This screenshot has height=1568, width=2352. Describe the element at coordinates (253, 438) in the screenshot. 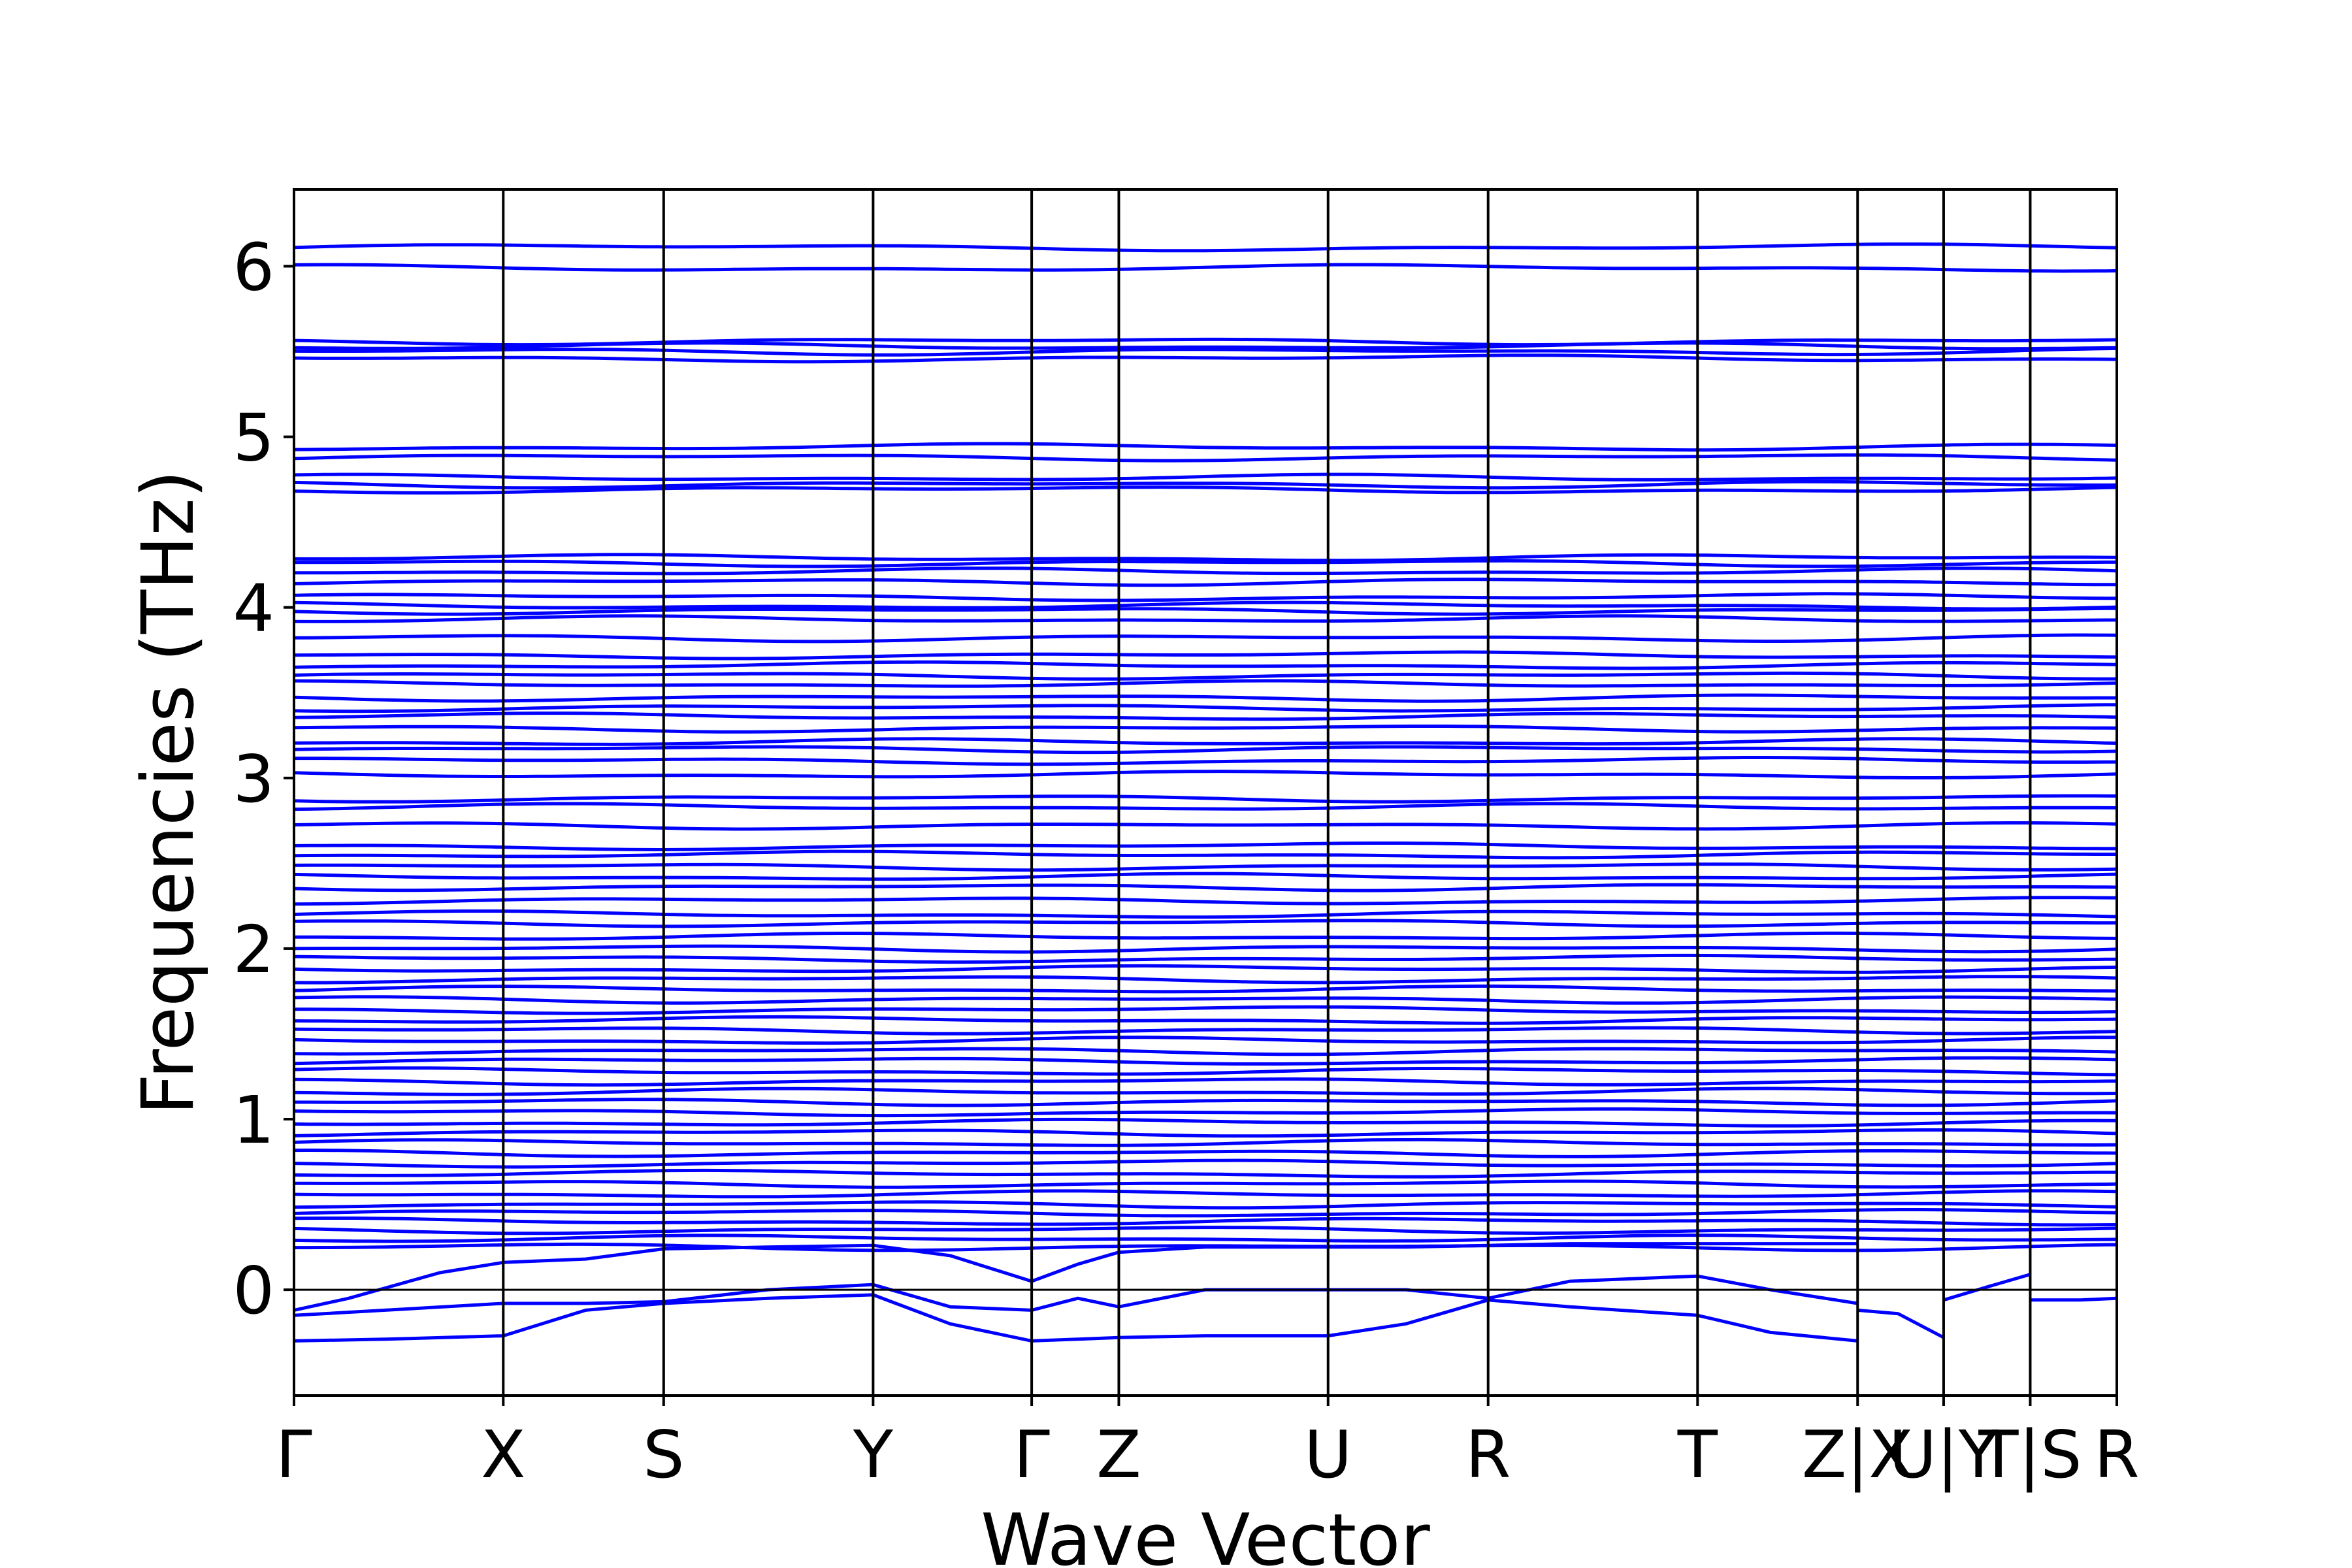

I see `y-tick-label: 5` at that location.